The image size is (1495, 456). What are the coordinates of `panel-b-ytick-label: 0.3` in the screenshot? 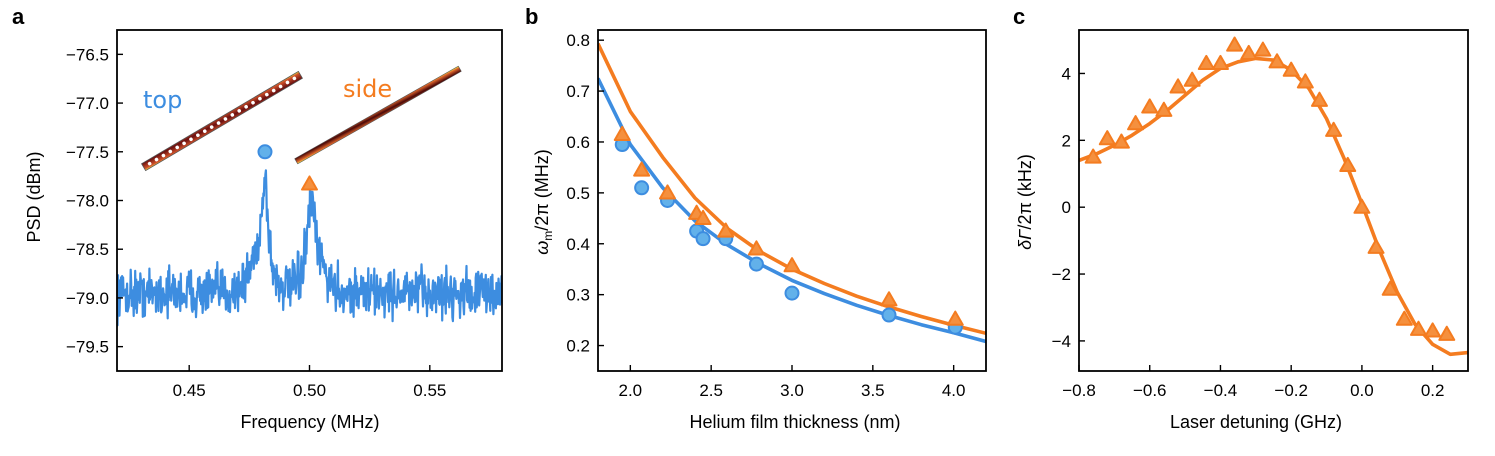 It's located at (578, 295).